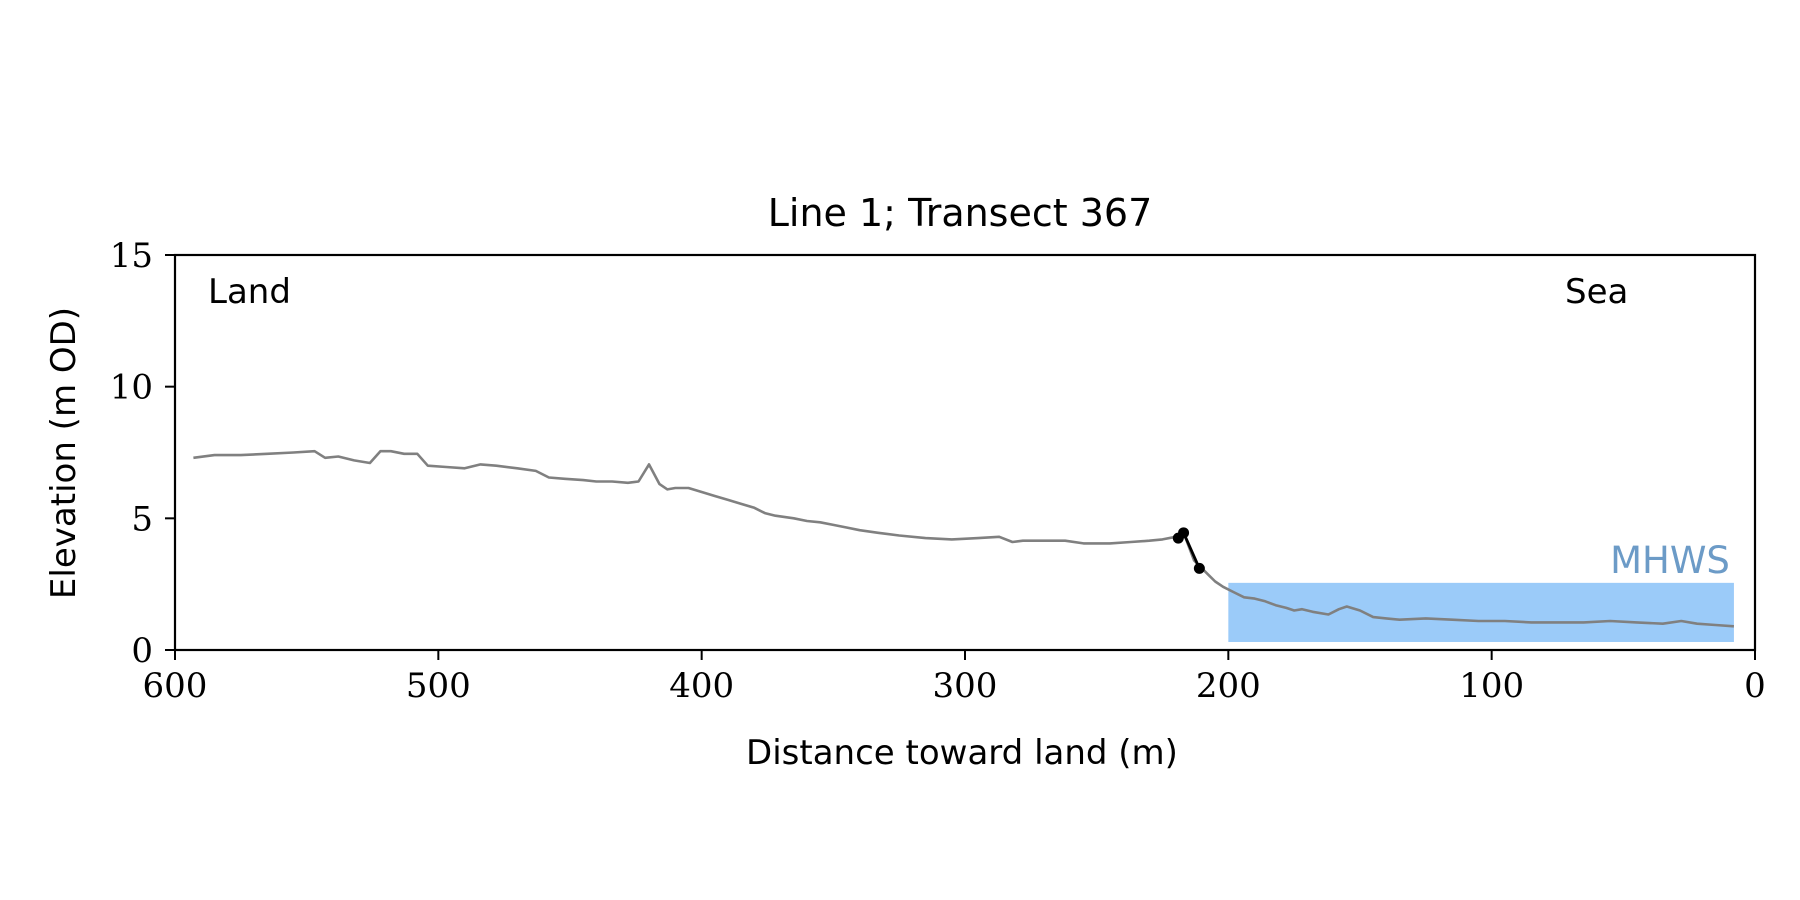  I want to click on land-label: Land, so click(249, 292).